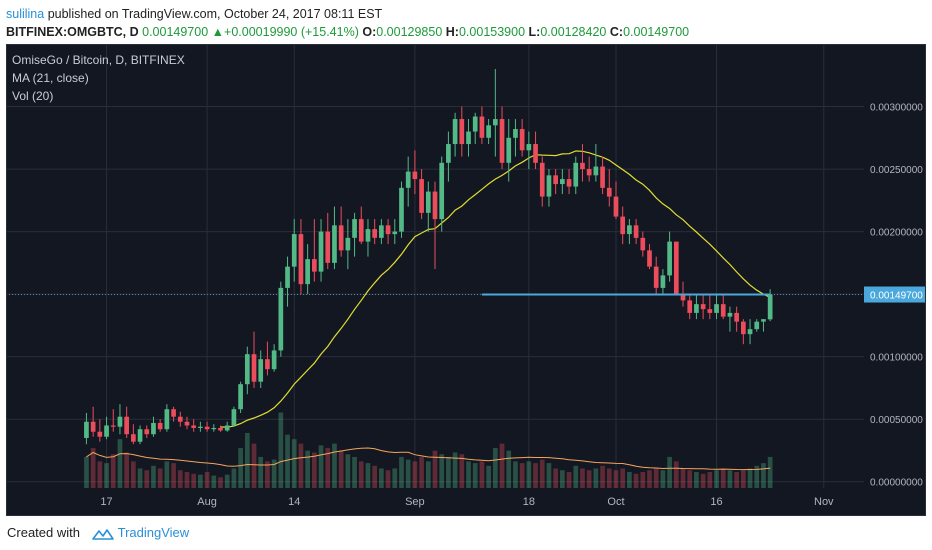  Describe the element at coordinates (656, 32) in the screenshot. I see `close-value: 0.00149700` at that location.